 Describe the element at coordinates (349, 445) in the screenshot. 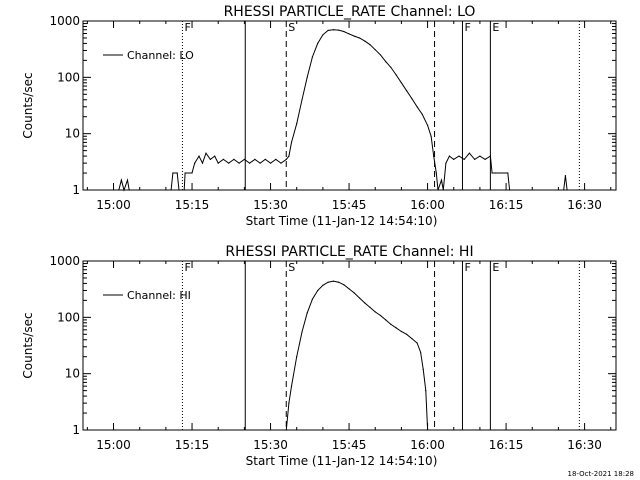

I see `x-tick-label: 15:45` at that location.